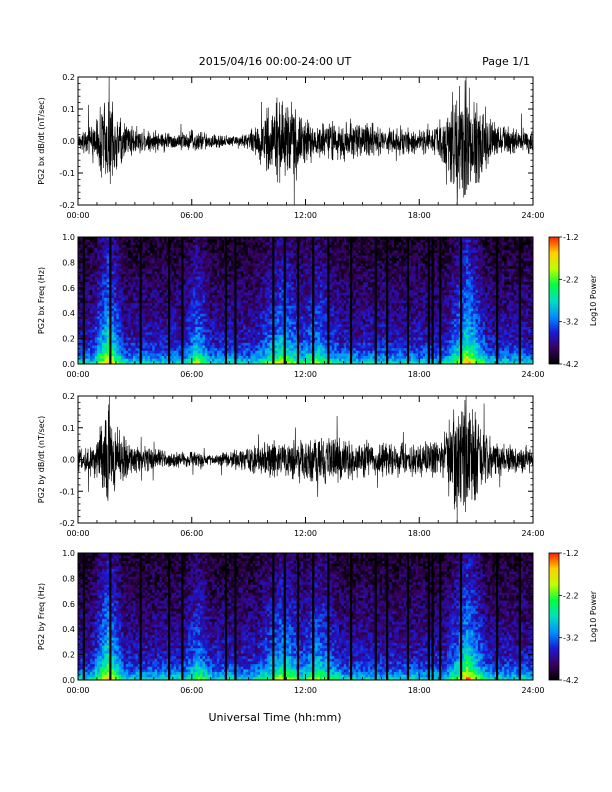 The width and height of the screenshot is (612, 792). What do you see at coordinates (571, 237) in the screenshot?
I see `colorbar-tick-label: -1.2` at bounding box center [571, 237].